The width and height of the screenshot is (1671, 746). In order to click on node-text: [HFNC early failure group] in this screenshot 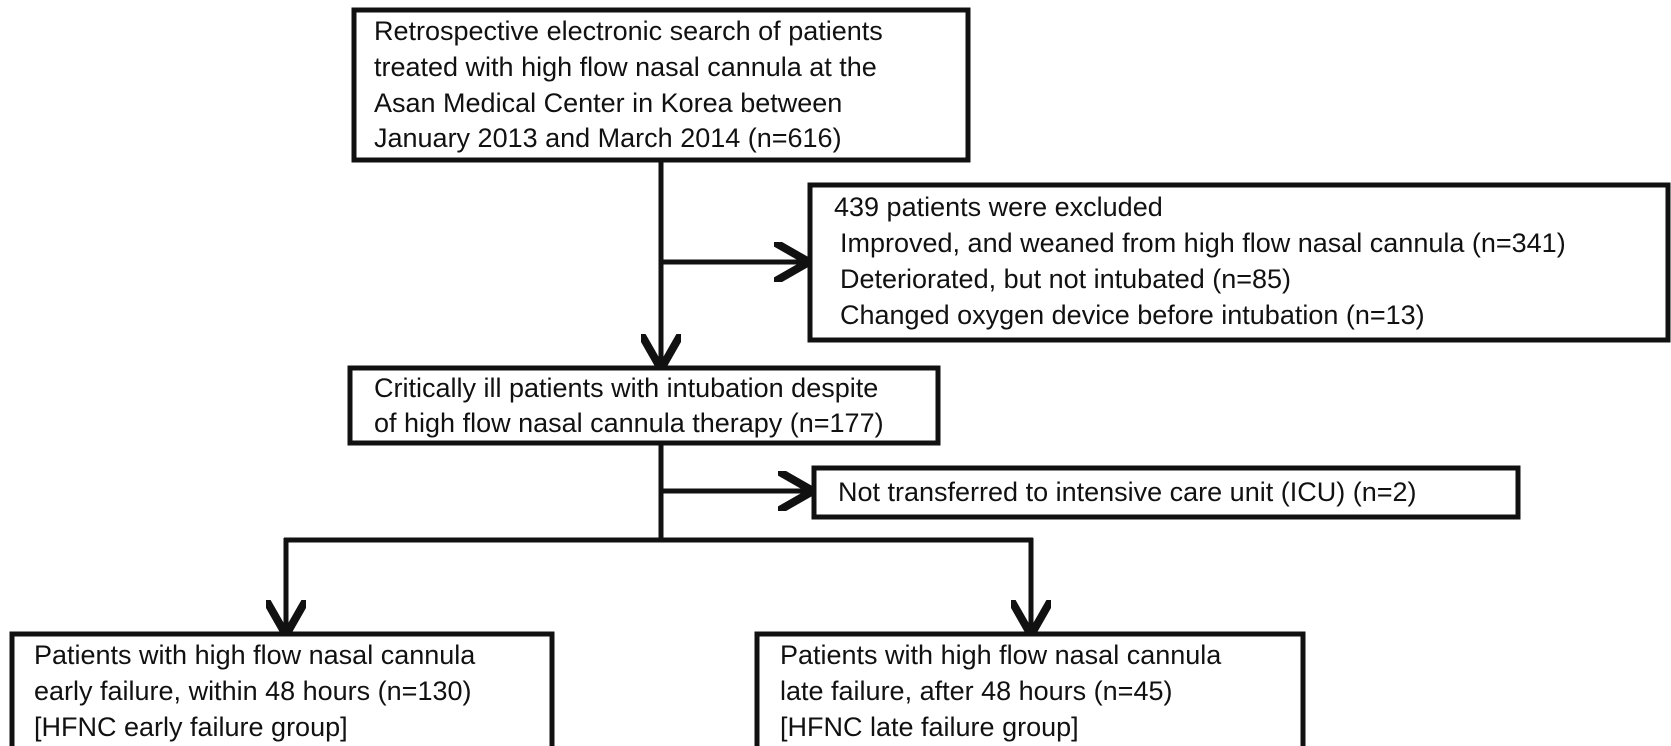, I will do `click(191, 727)`.